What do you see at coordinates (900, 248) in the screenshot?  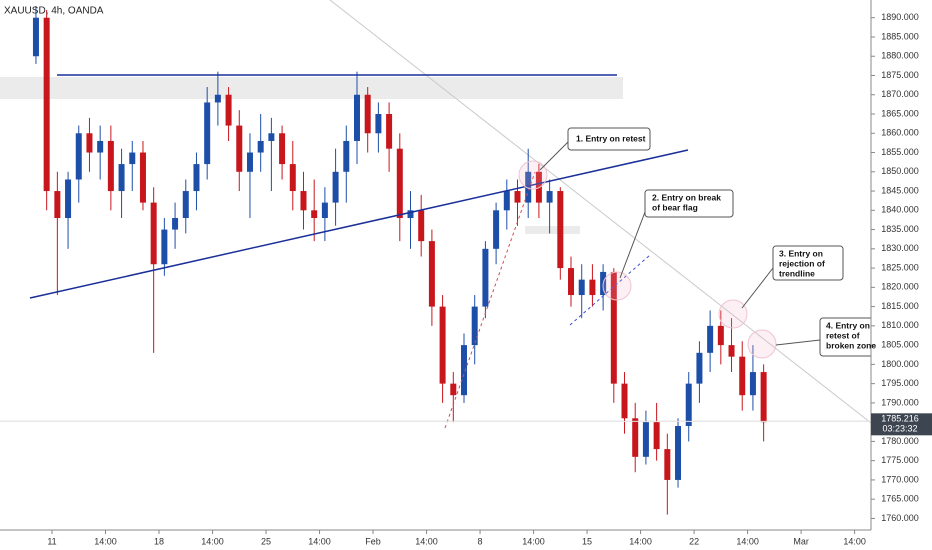 I see `y-tick-label: 1830.000` at bounding box center [900, 248].